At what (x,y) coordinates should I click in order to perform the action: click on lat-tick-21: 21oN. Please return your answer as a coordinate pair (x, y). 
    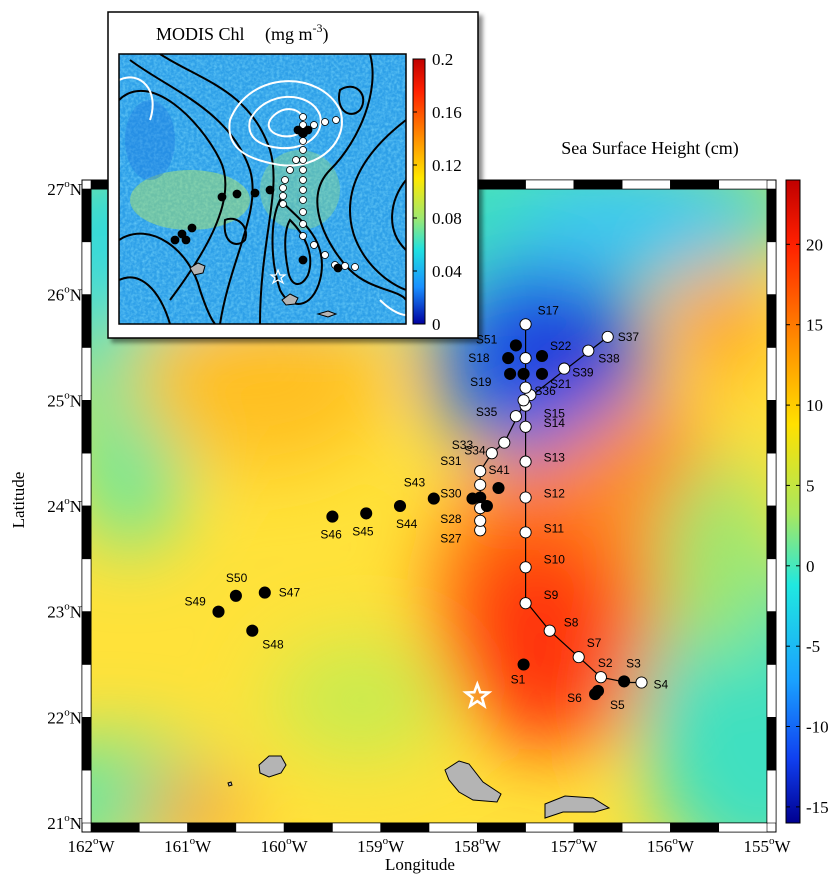
    Looking at the image, I should click on (64, 822).